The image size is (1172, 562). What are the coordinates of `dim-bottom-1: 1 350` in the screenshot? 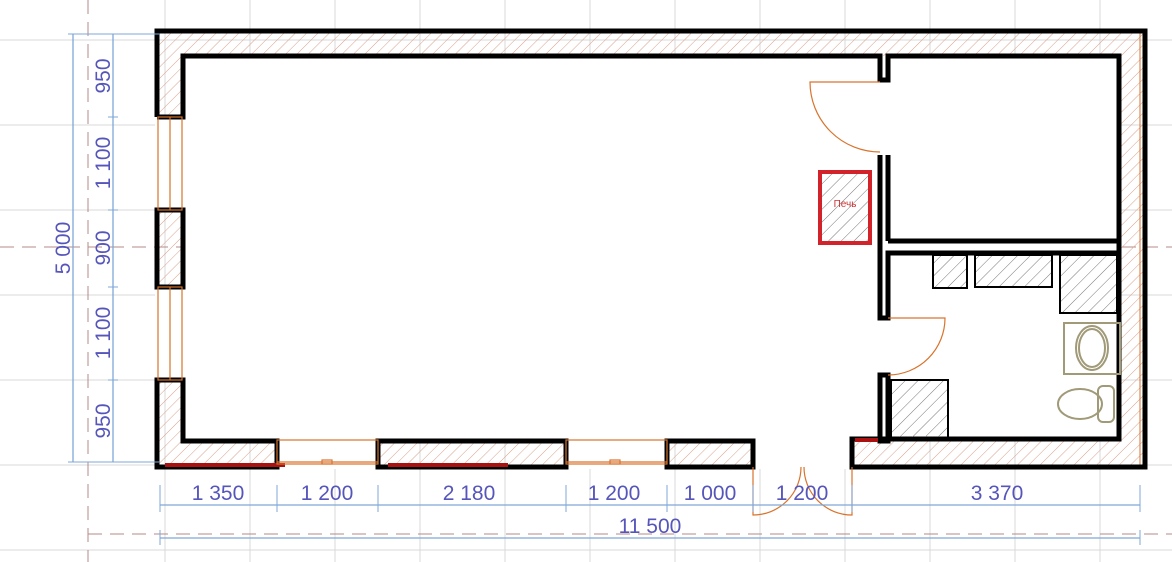 It's located at (218, 493).